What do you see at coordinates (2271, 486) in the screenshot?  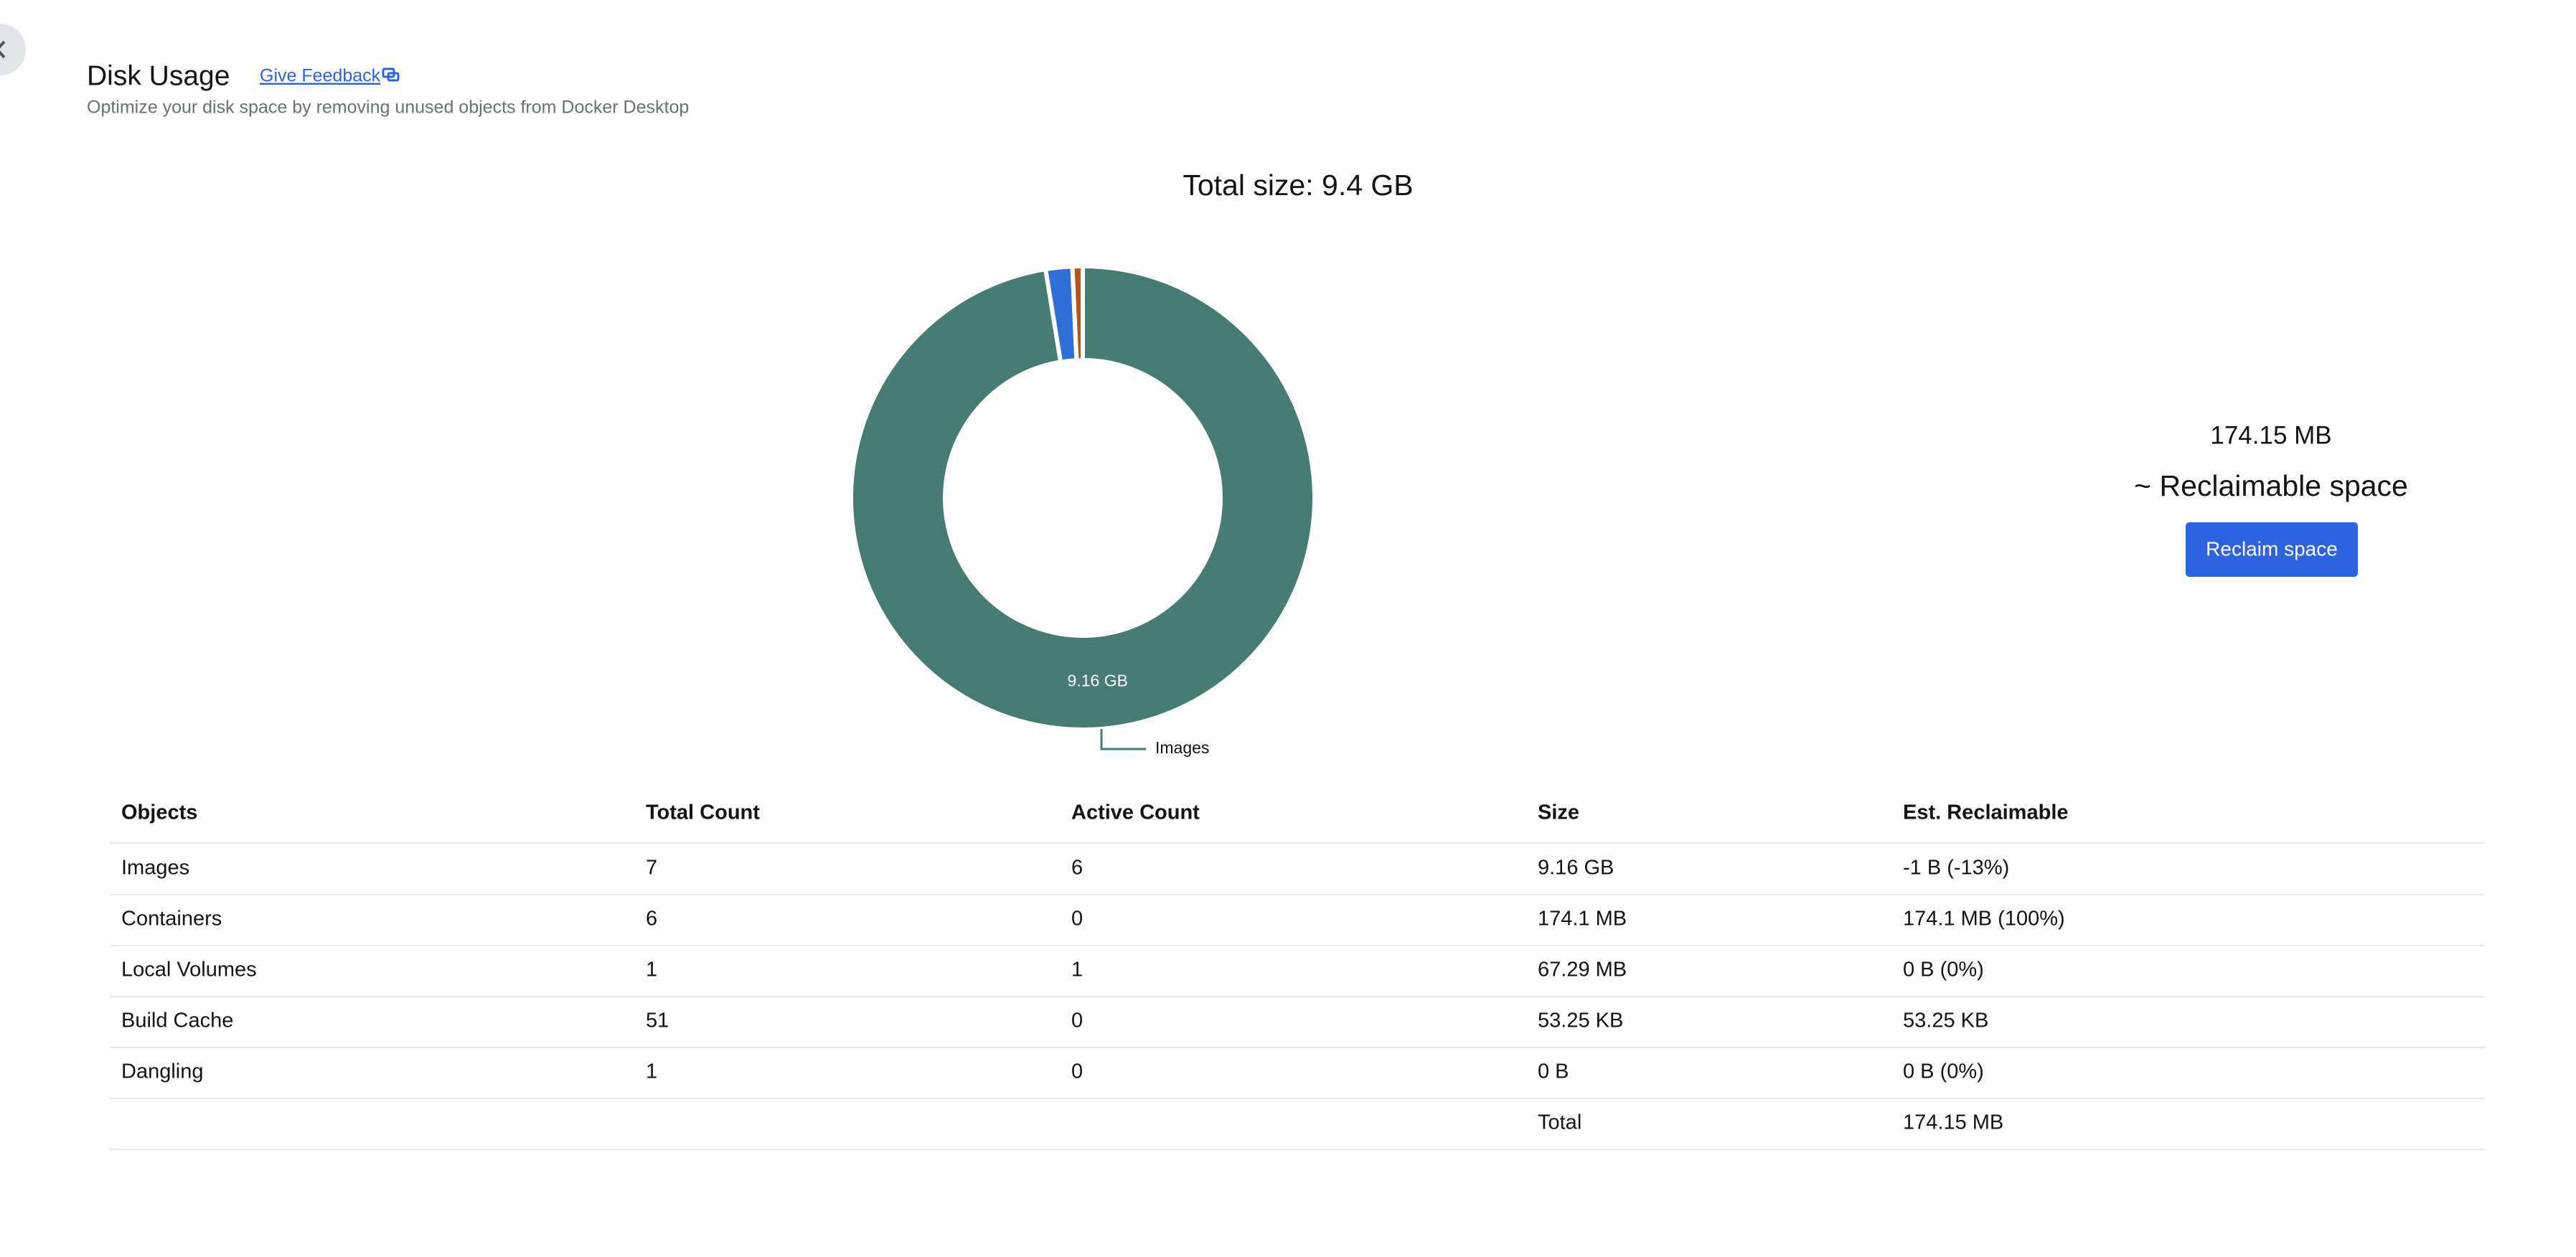 I see `reclaim-label: ~ Reclaimable space` at bounding box center [2271, 486].